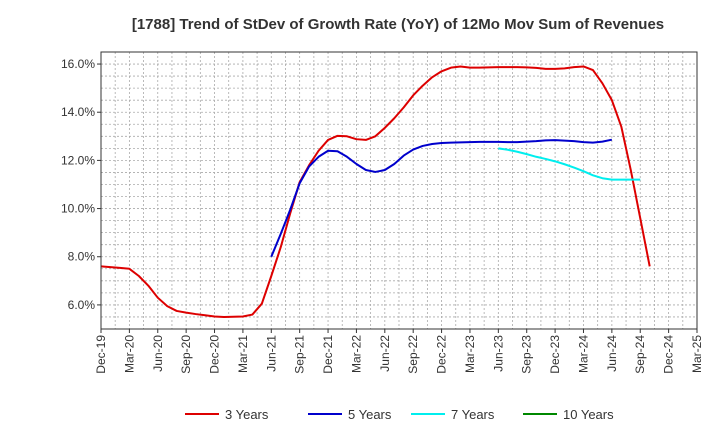 Image resolution: width=720 pixels, height=440 pixels. I want to click on series-line-7-years, so click(569, 164).